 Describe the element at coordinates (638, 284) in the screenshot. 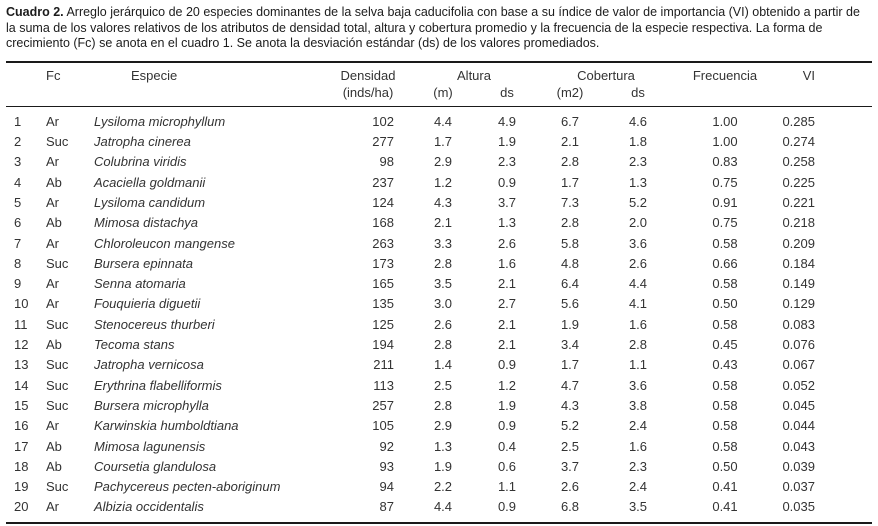

I see `row-cover-sd: 4.4` at that location.